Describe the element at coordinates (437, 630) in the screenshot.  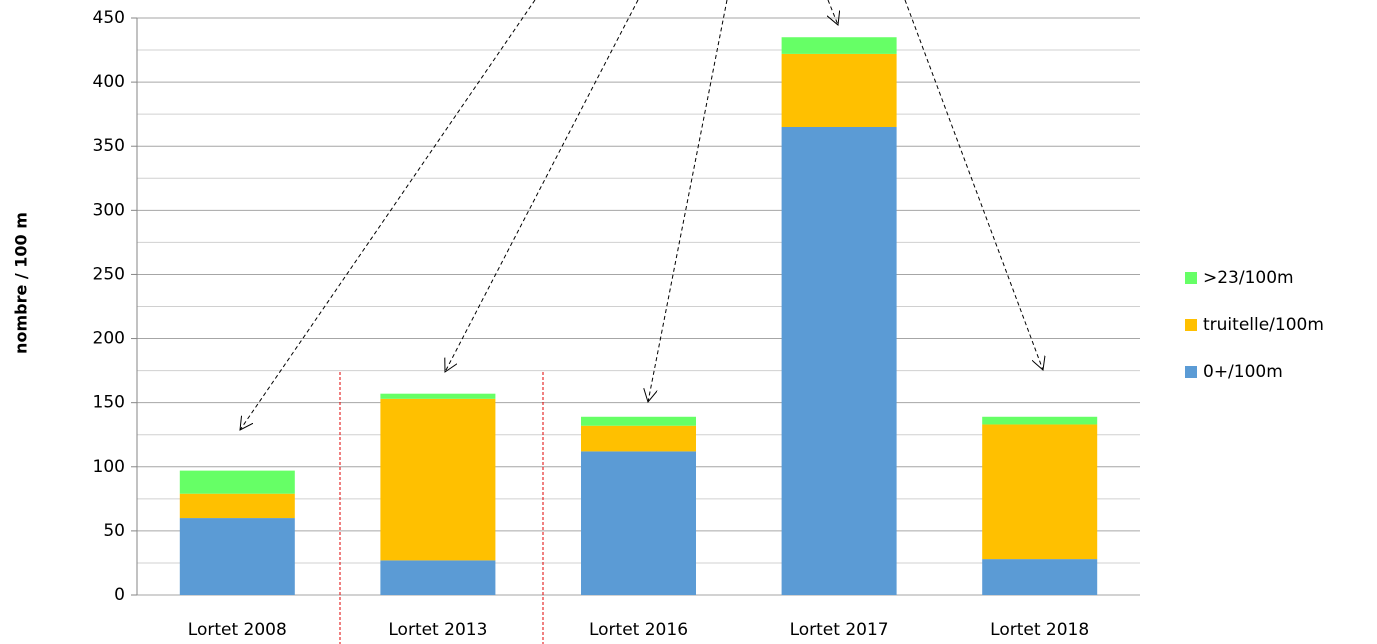
I see `x-tick-label: Lortet 2013` at that location.